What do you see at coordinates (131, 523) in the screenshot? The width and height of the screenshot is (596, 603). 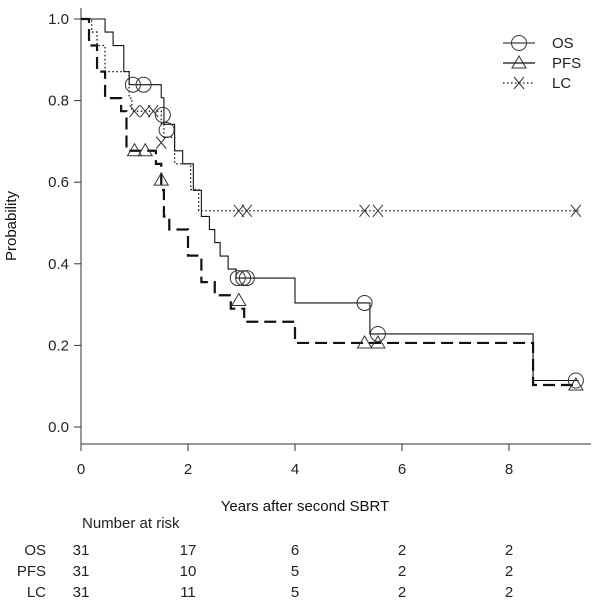 I see `risk-table-title: Number at risk` at bounding box center [131, 523].